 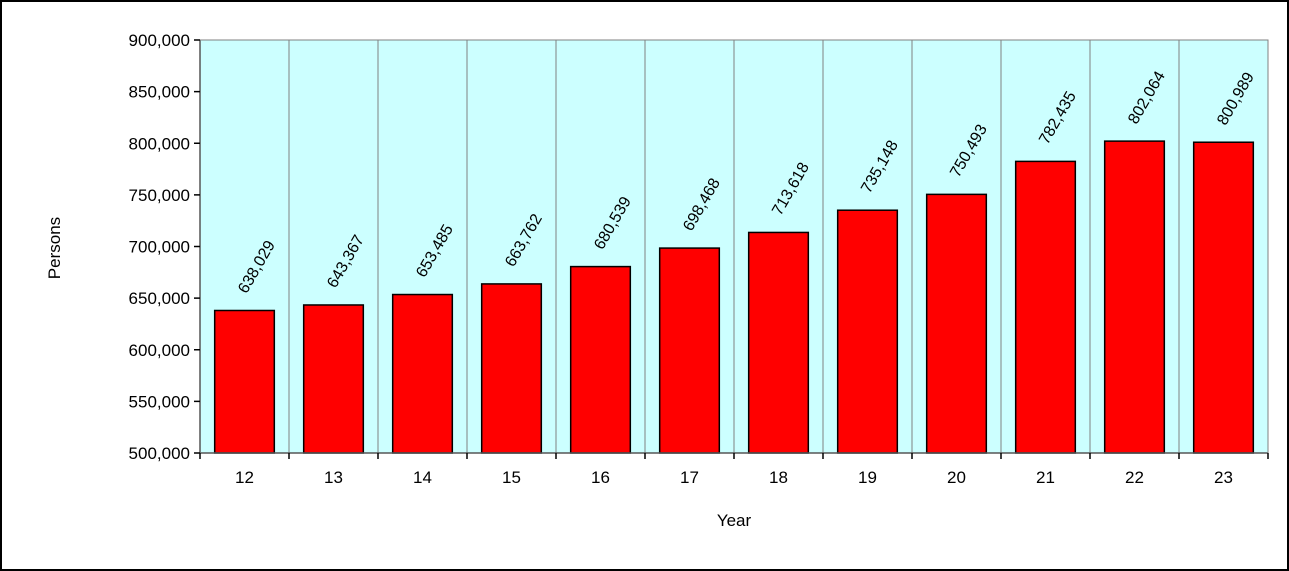 I want to click on x-axis-ticks: 12 13 14 15 16 17 18 19 20 21 22 23, so click(x=734, y=470).